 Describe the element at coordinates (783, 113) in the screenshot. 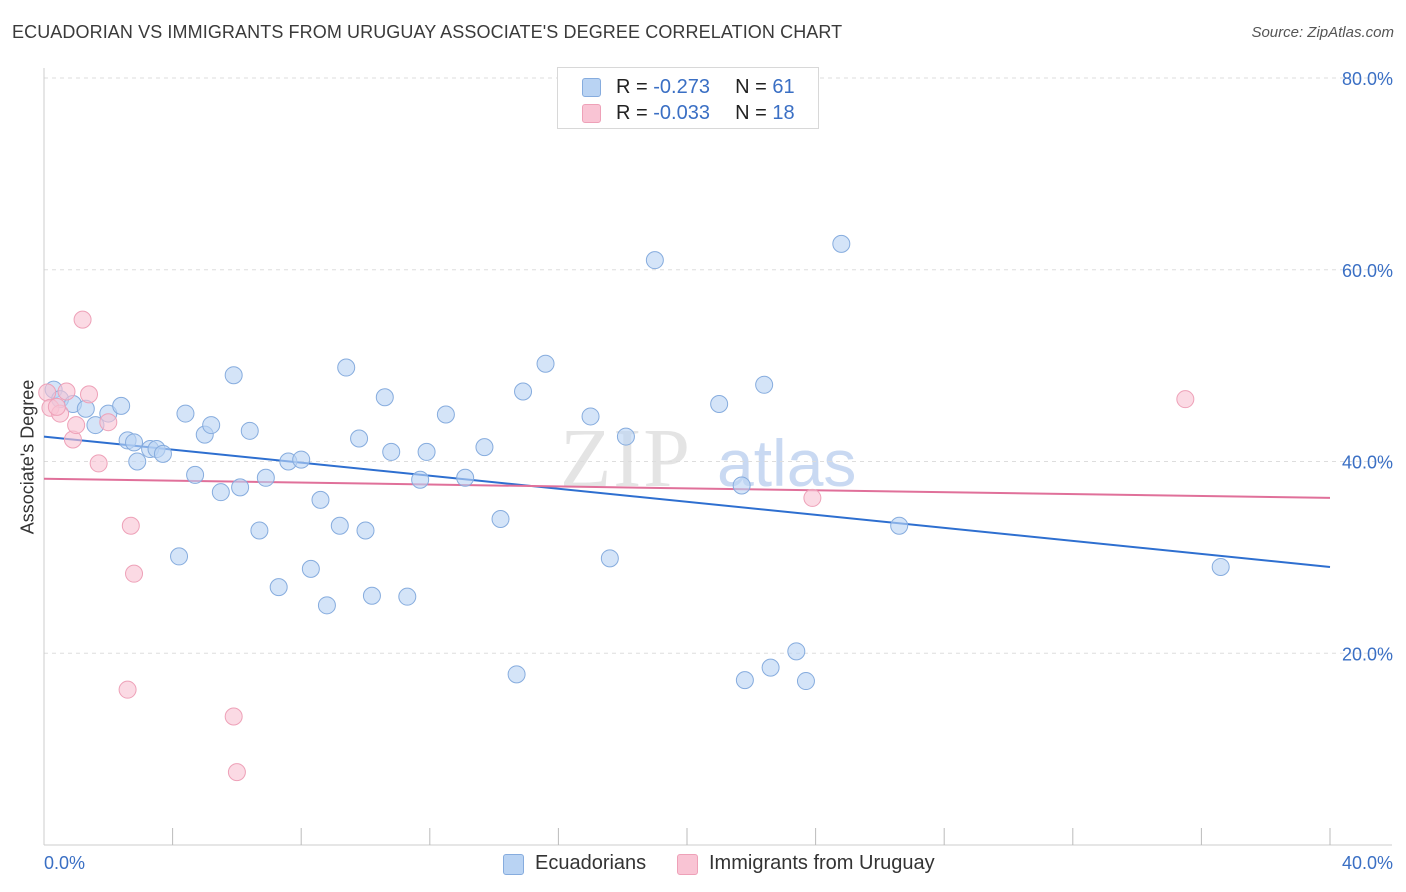

I see `legend-n-value: 18` at that location.